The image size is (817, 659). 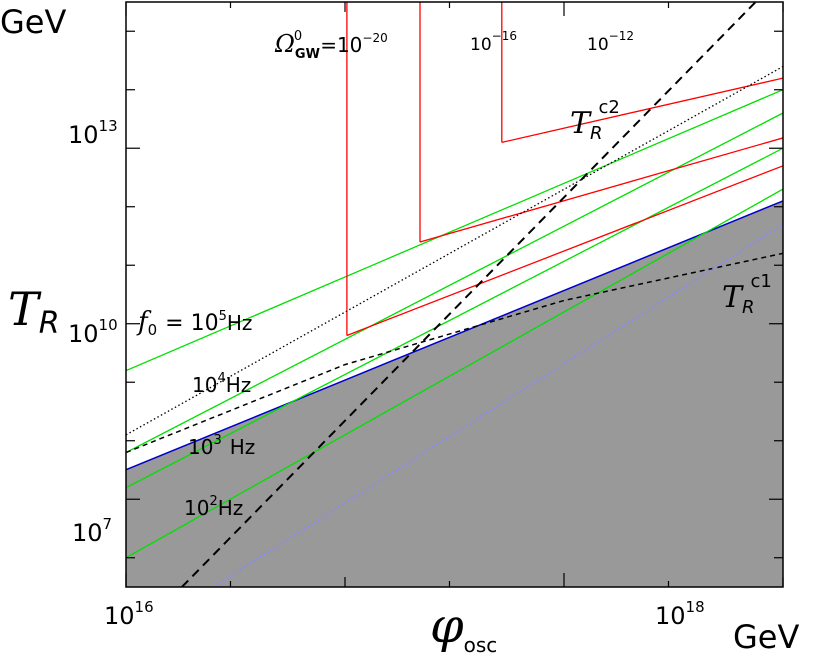 What do you see at coordinates (213, 507) in the screenshot?
I see `f-label-1e2: 102Hz` at bounding box center [213, 507].